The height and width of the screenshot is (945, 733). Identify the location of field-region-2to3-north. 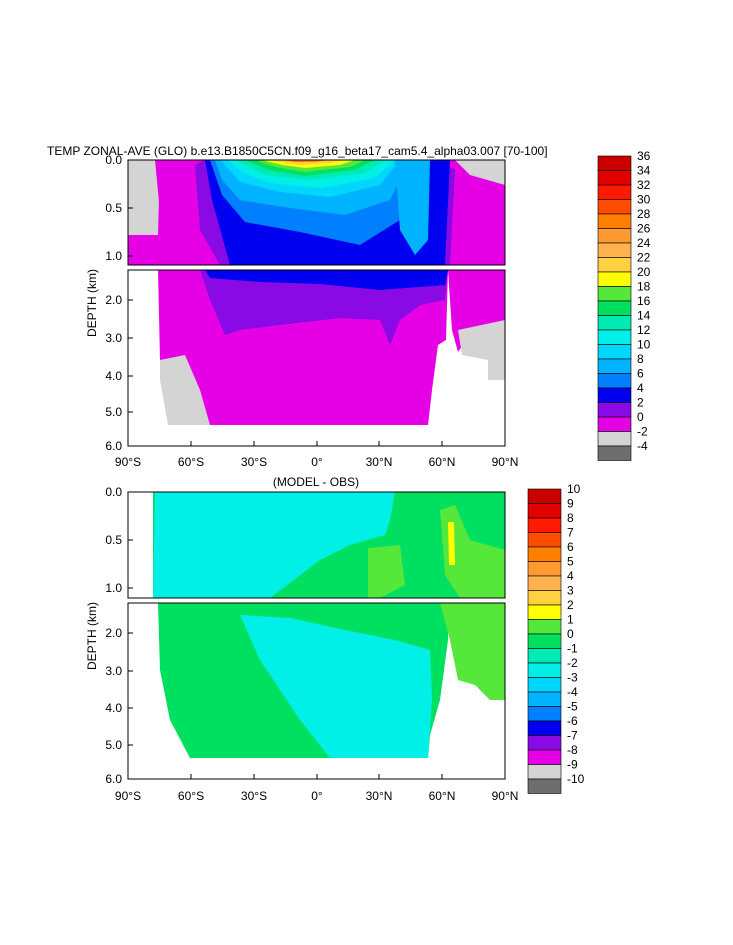
(451, 543).